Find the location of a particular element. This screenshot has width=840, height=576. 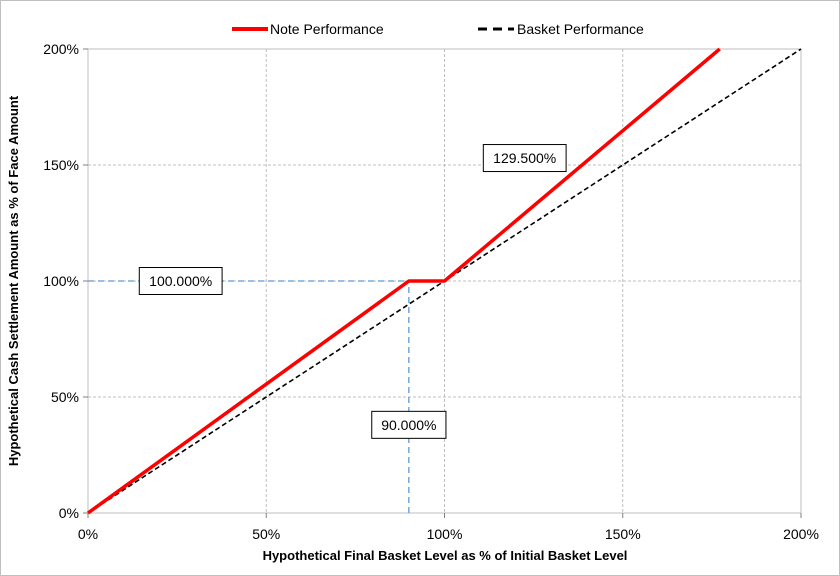

callout-box: 100.000% is located at coordinates (180, 281).